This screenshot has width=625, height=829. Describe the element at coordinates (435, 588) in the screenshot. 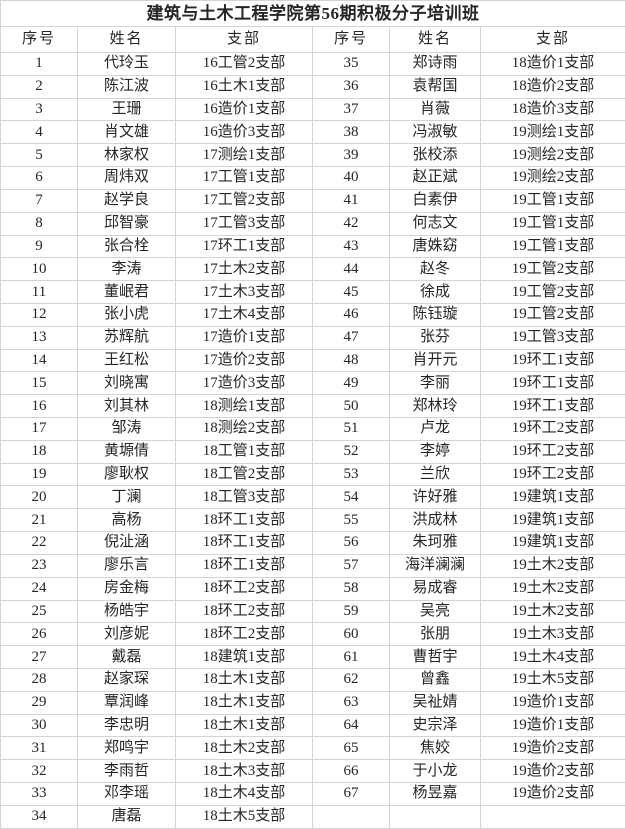

I see `name-cell: 易成睿` at that location.